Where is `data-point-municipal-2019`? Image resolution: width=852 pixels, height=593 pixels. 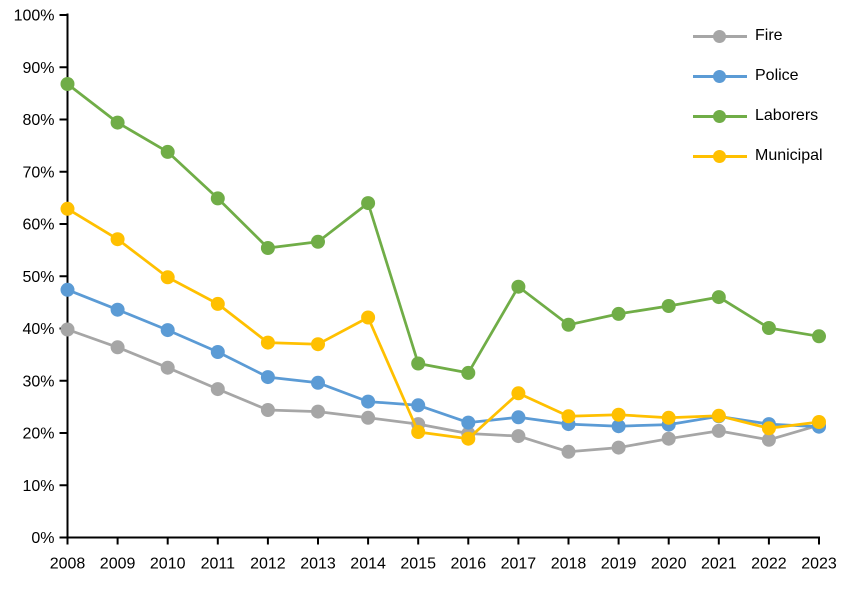
data-point-municipal-2019 is located at coordinates (618, 414).